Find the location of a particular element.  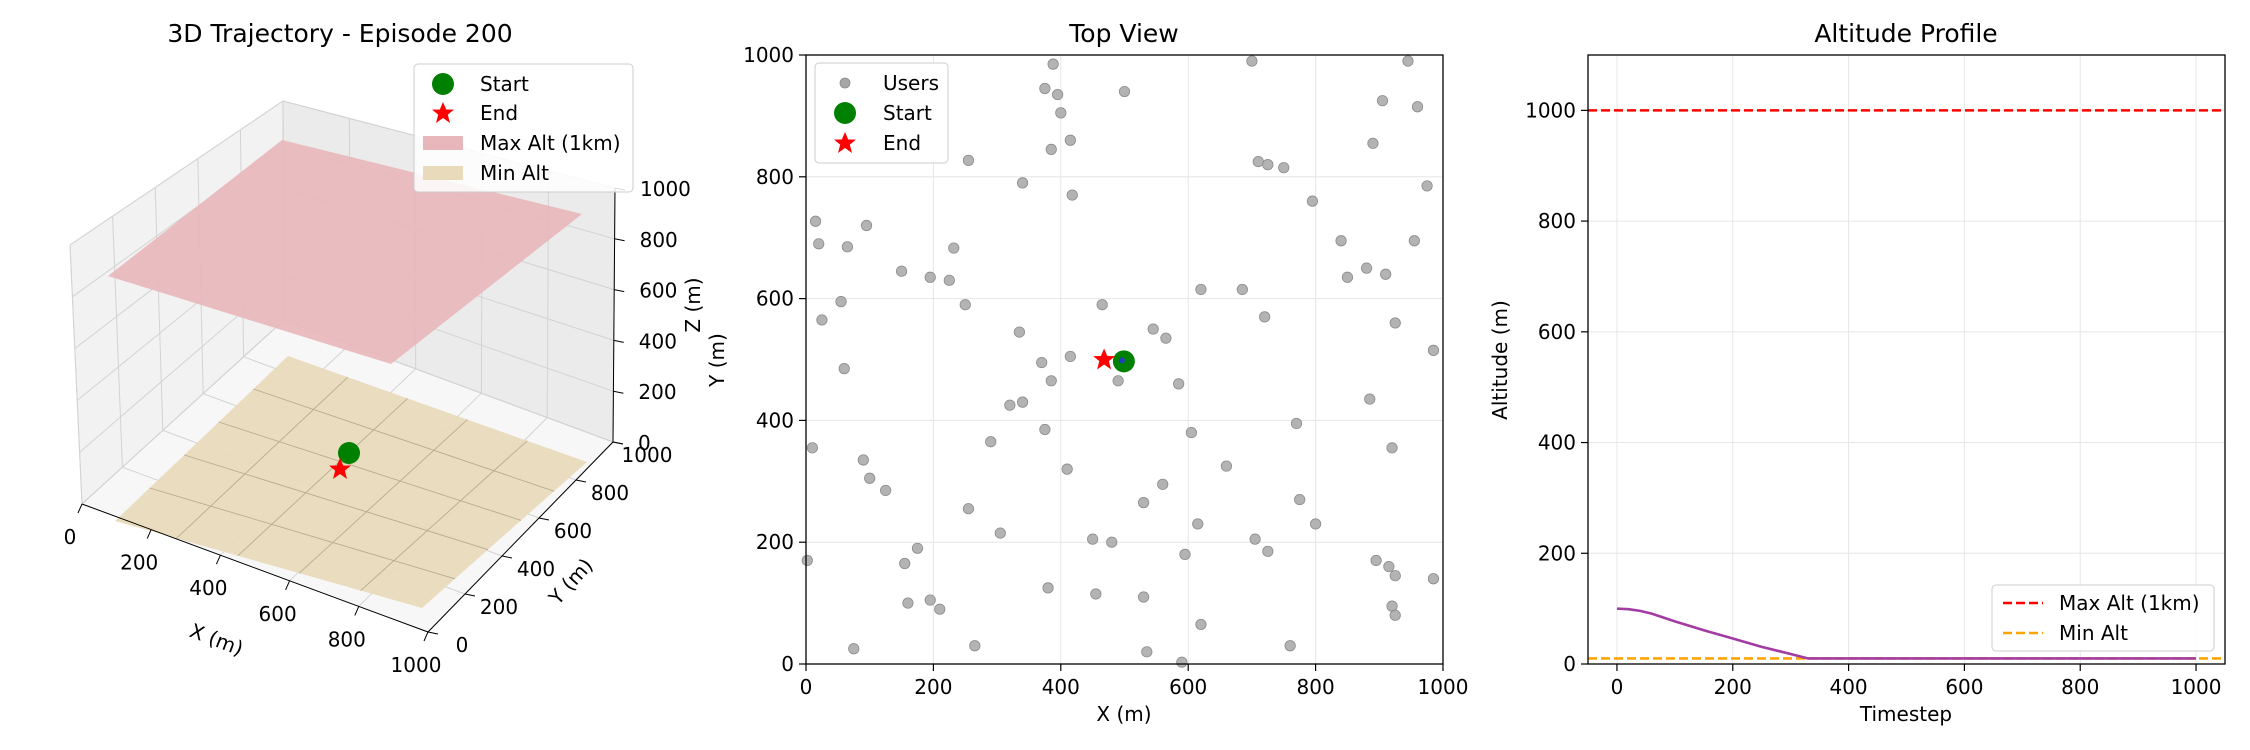

tick-label-y-altitude: 800 is located at coordinates (1557, 221).